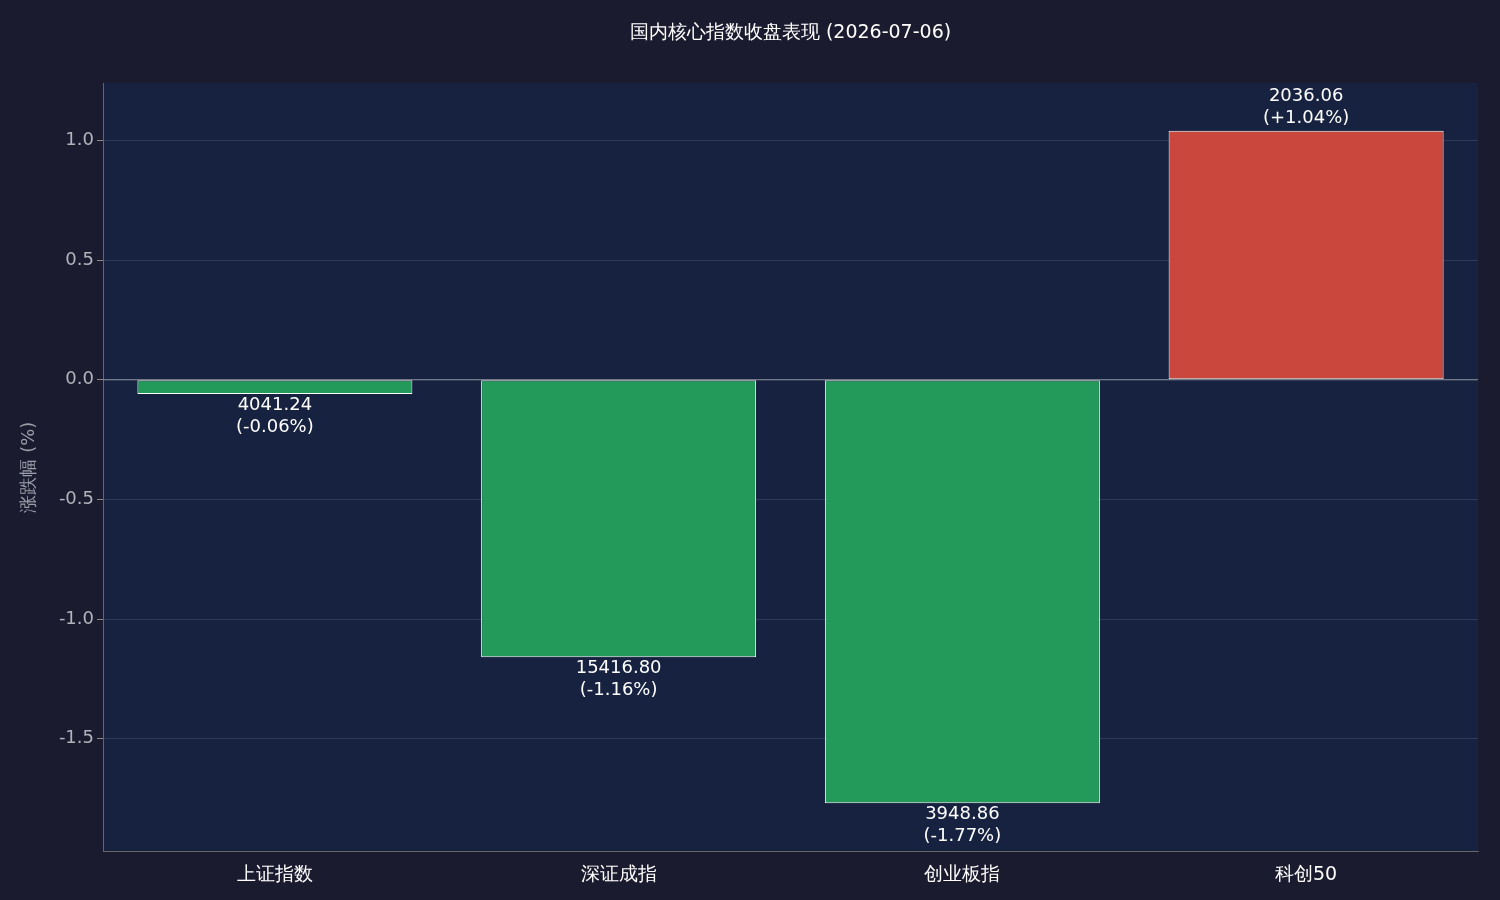 The width and height of the screenshot is (1500, 900). What do you see at coordinates (275, 414) in the screenshot?
I see `data-label: 4041.24 (-0.06%)` at bounding box center [275, 414].